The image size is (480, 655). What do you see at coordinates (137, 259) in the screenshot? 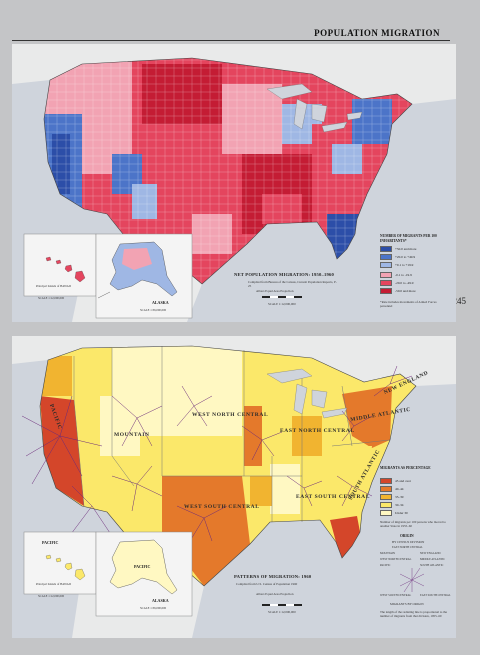
I see `alaska-fill-loss` at bounding box center [137, 259].